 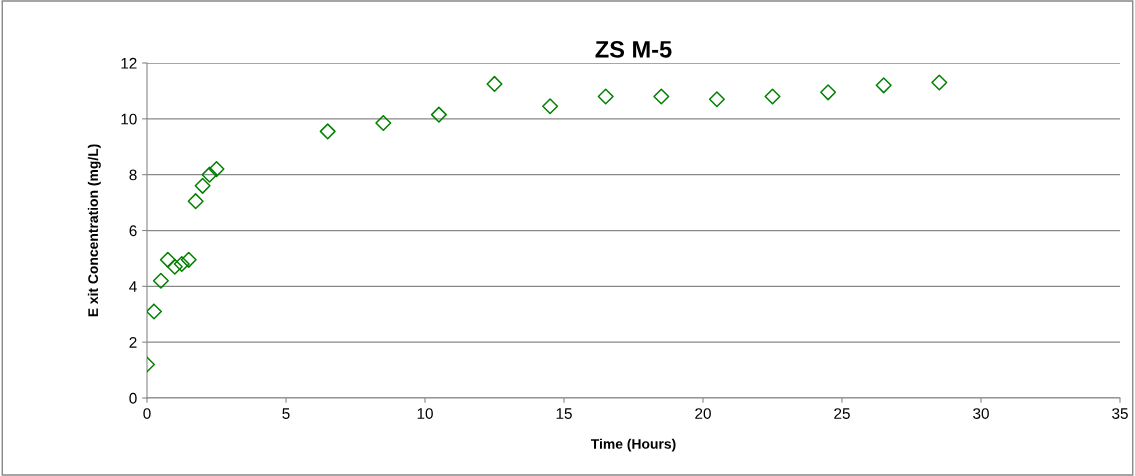 I want to click on x-tick-label: 35, so click(x=1120, y=413).